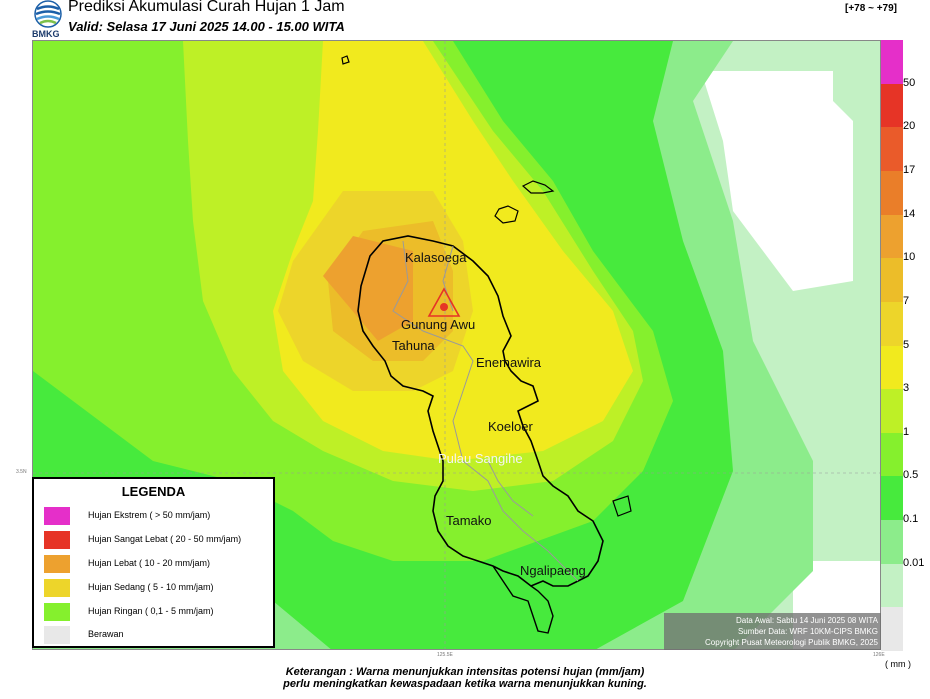  Describe the element at coordinates (510, 426) in the screenshot. I see `place-koeloer: Koeloer` at that location.